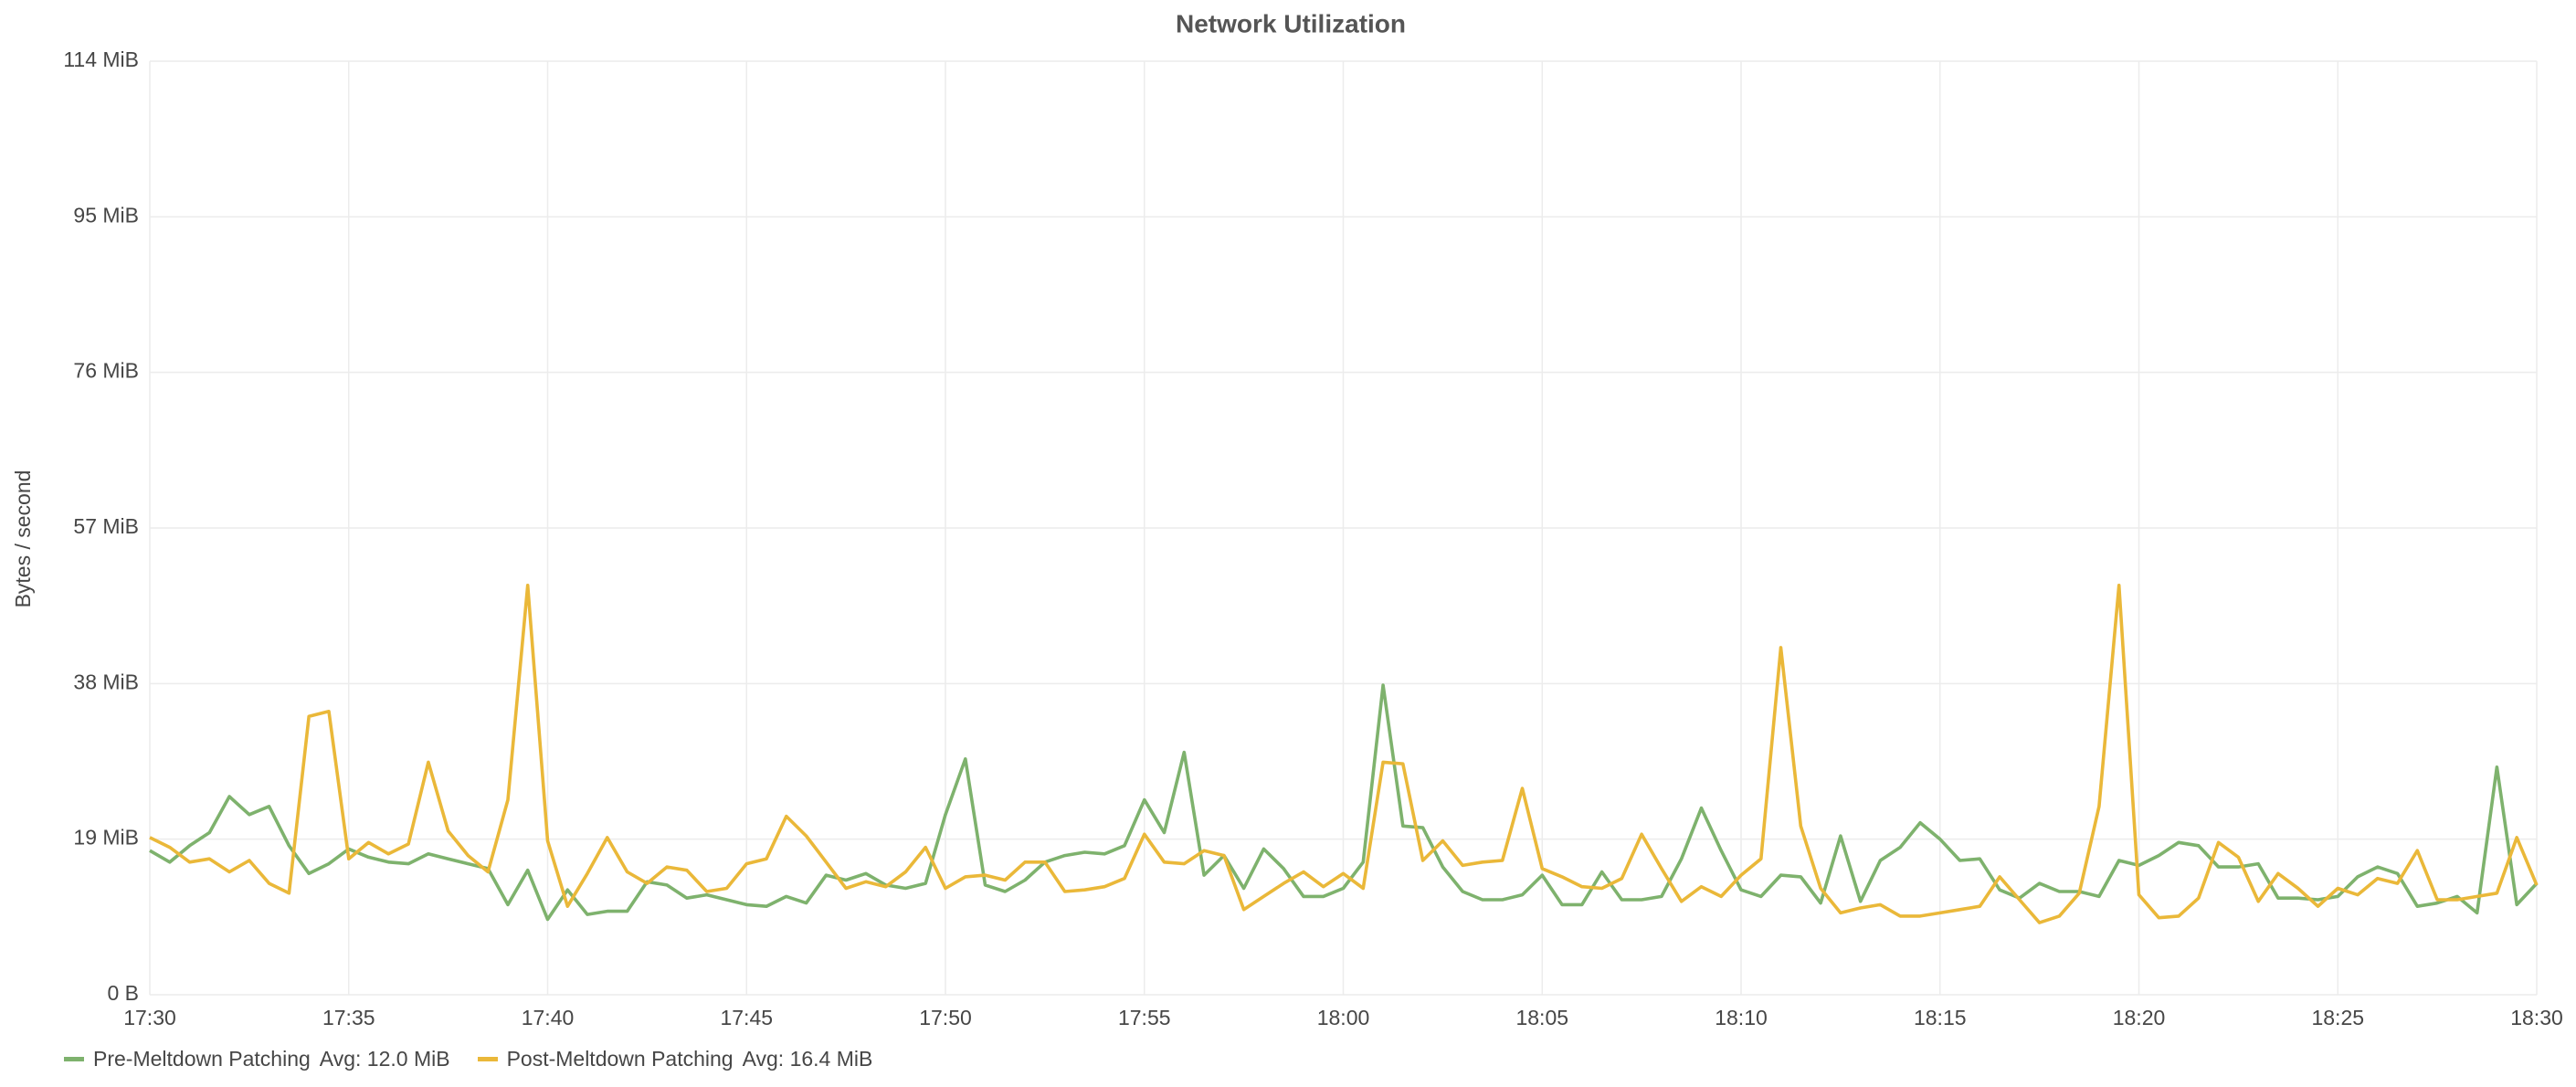  What do you see at coordinates (1541, 1017) in the screenshot?
I see `x-tick-label: 18:05` at bounding box center [1541, 1017].